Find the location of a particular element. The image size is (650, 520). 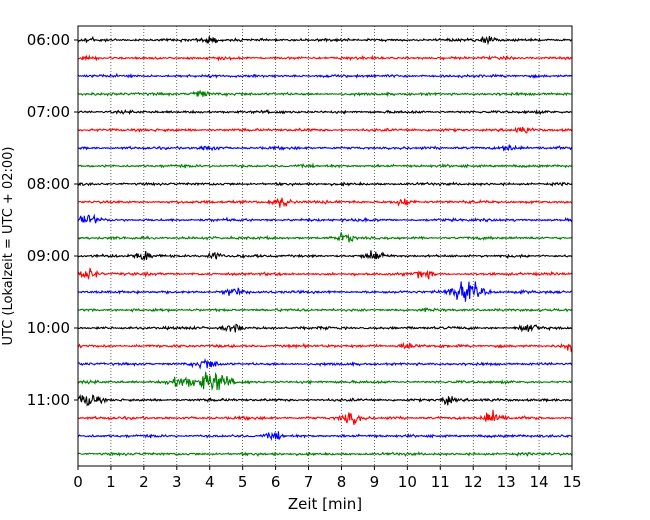

y-tick-label: 09:00 is located at coordinates (48, 256).